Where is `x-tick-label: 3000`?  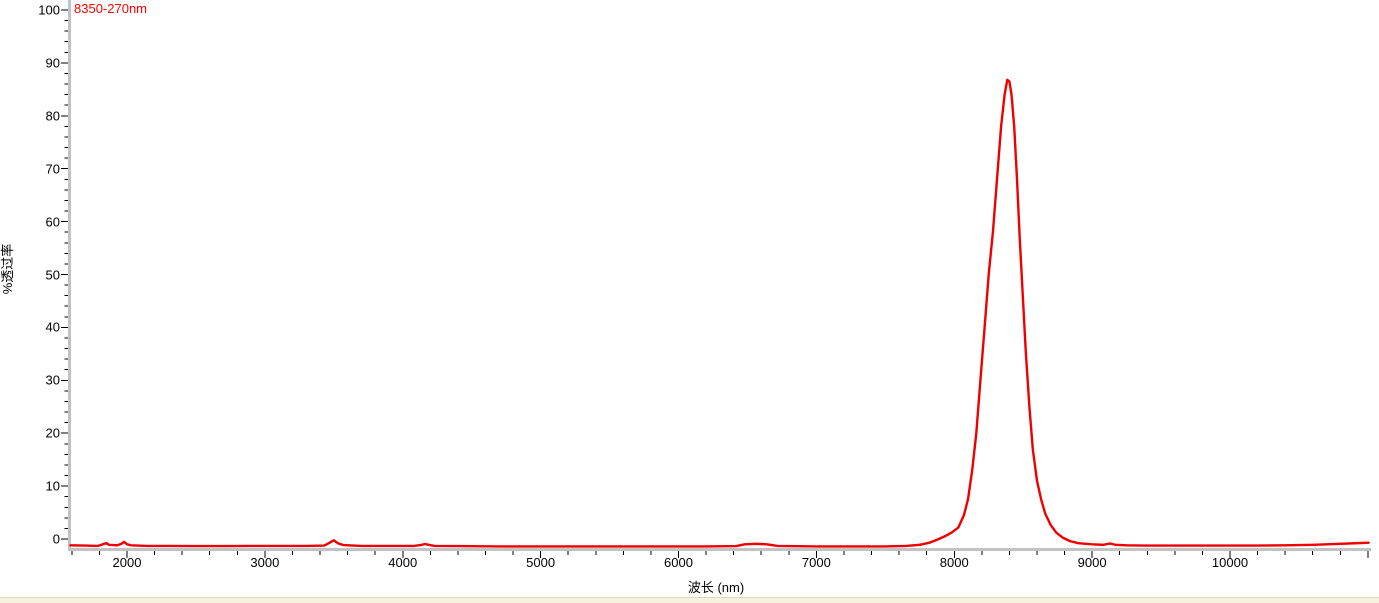 x-tick-label: 3000 is located at coordinates (265, 562).